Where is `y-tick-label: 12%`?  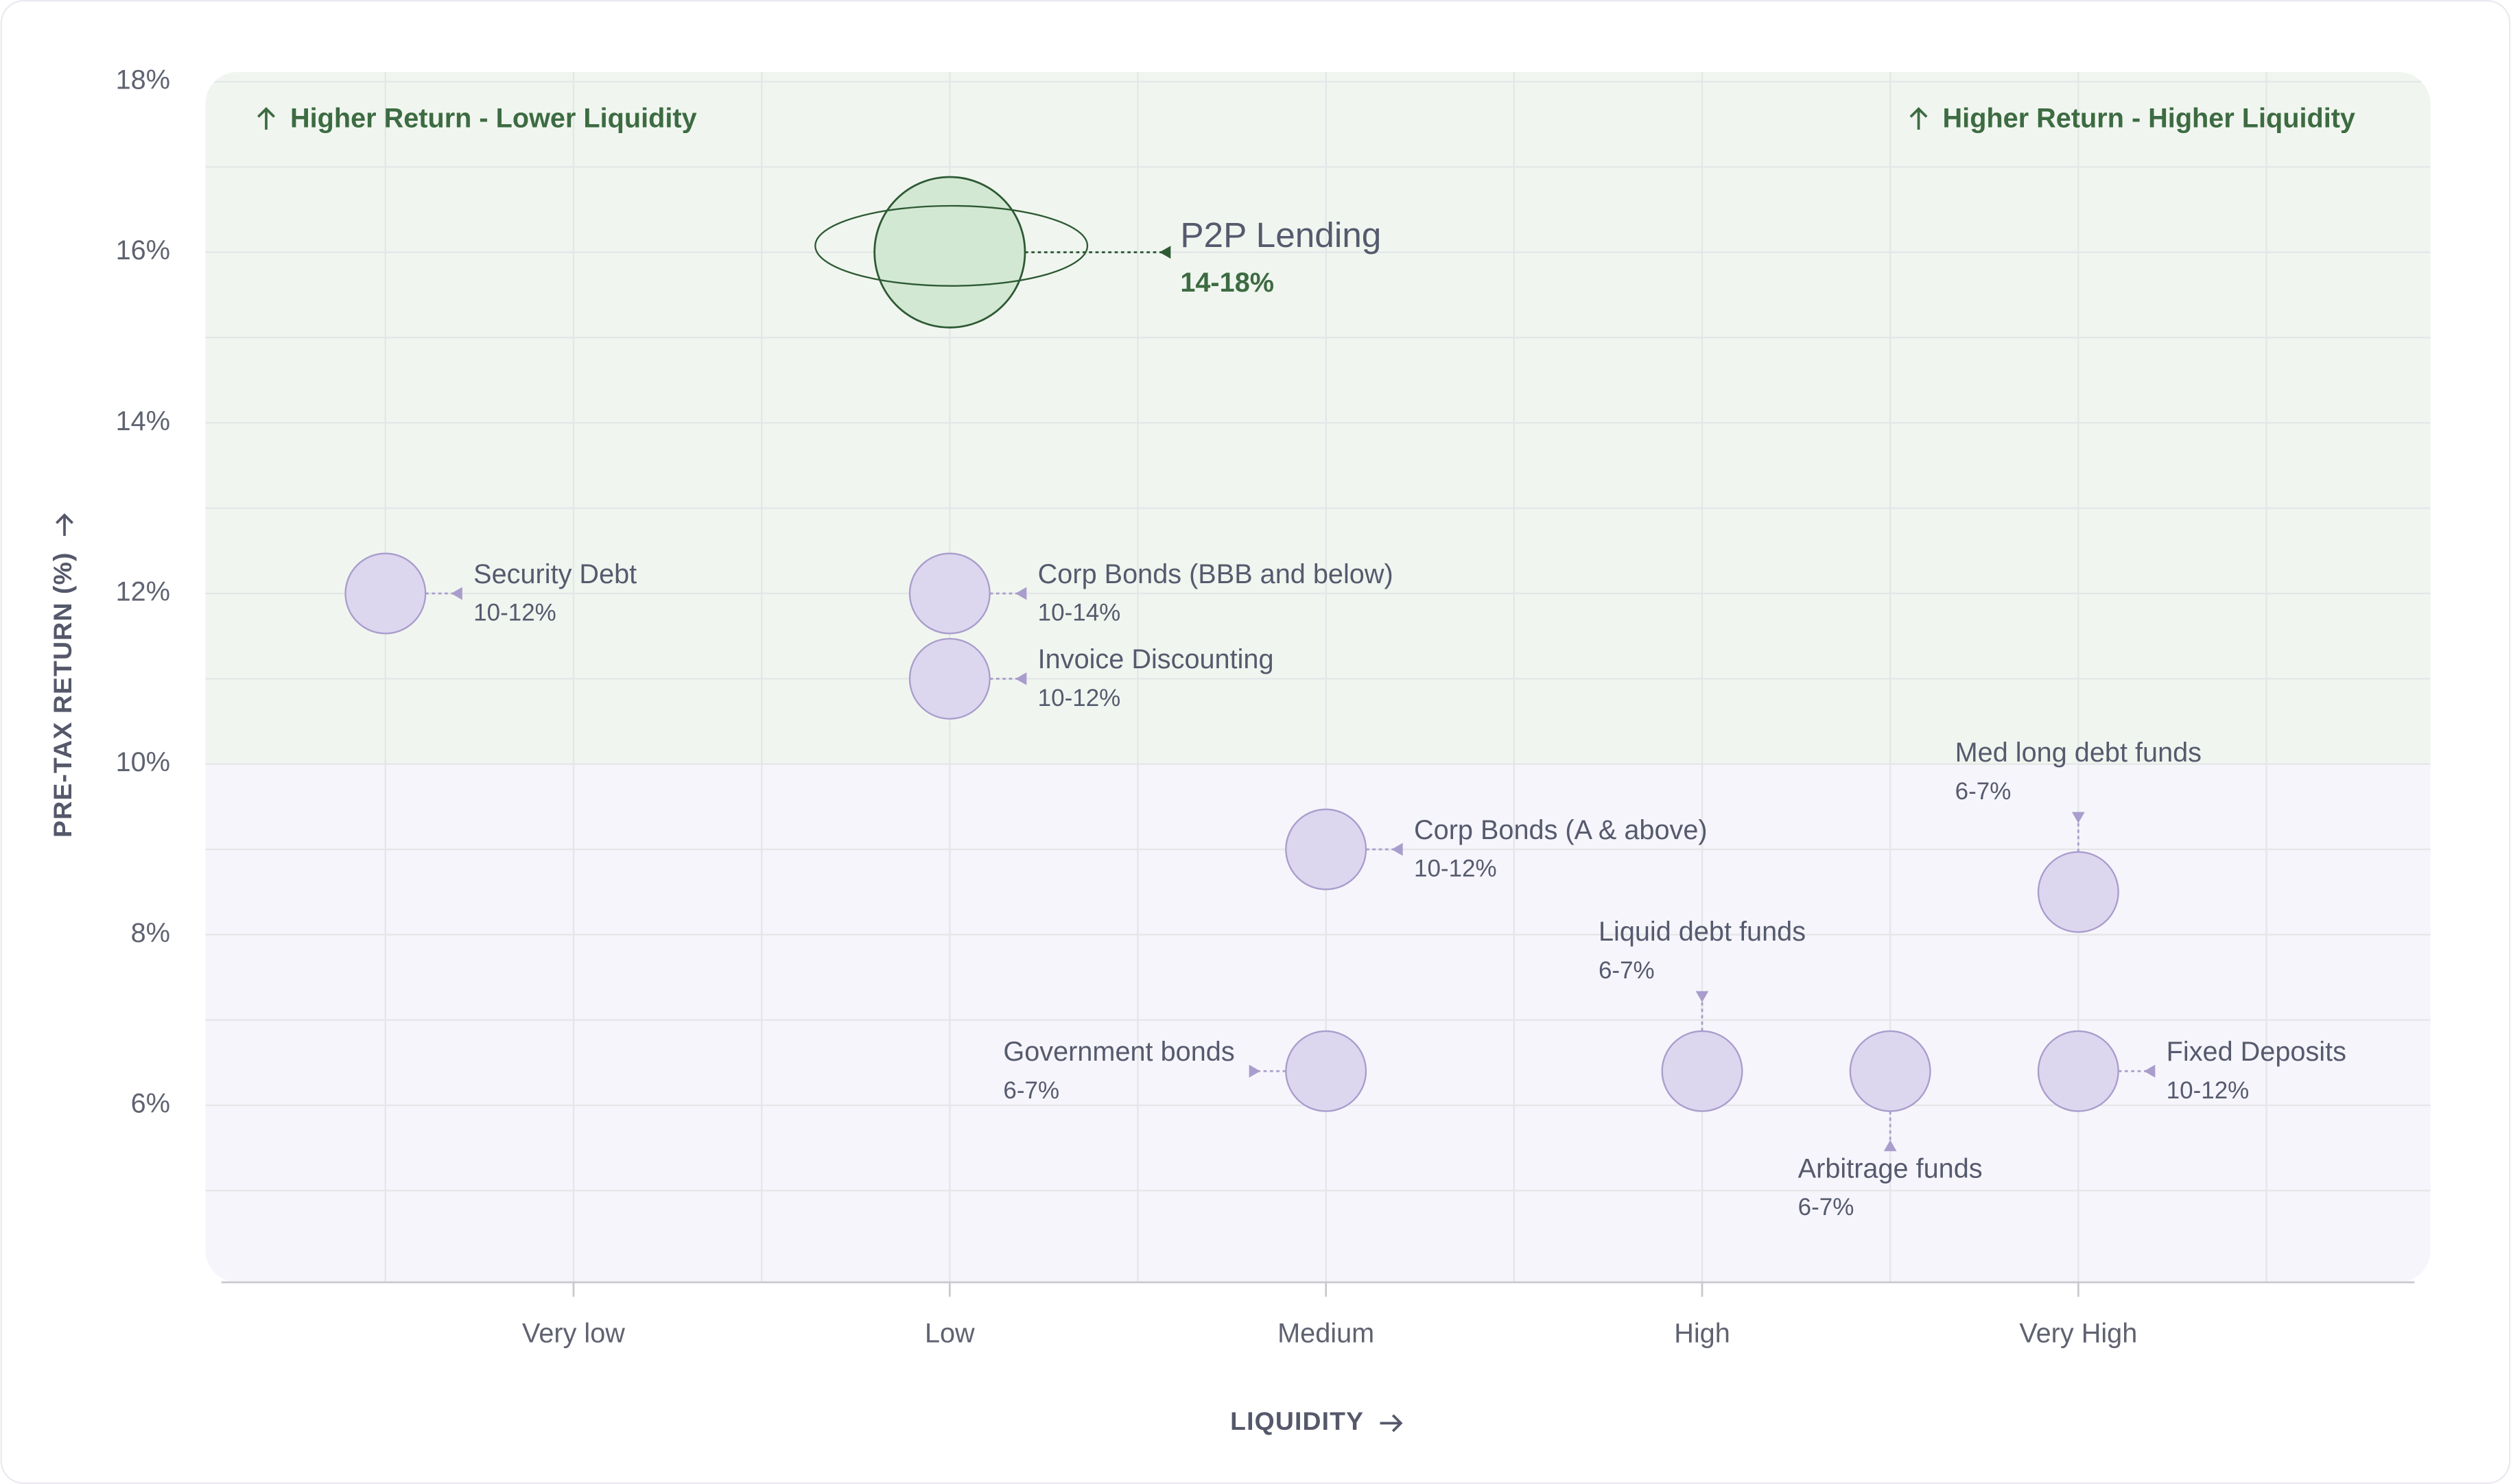 y-tick-label: 12% is located at coordinates (143, 591).